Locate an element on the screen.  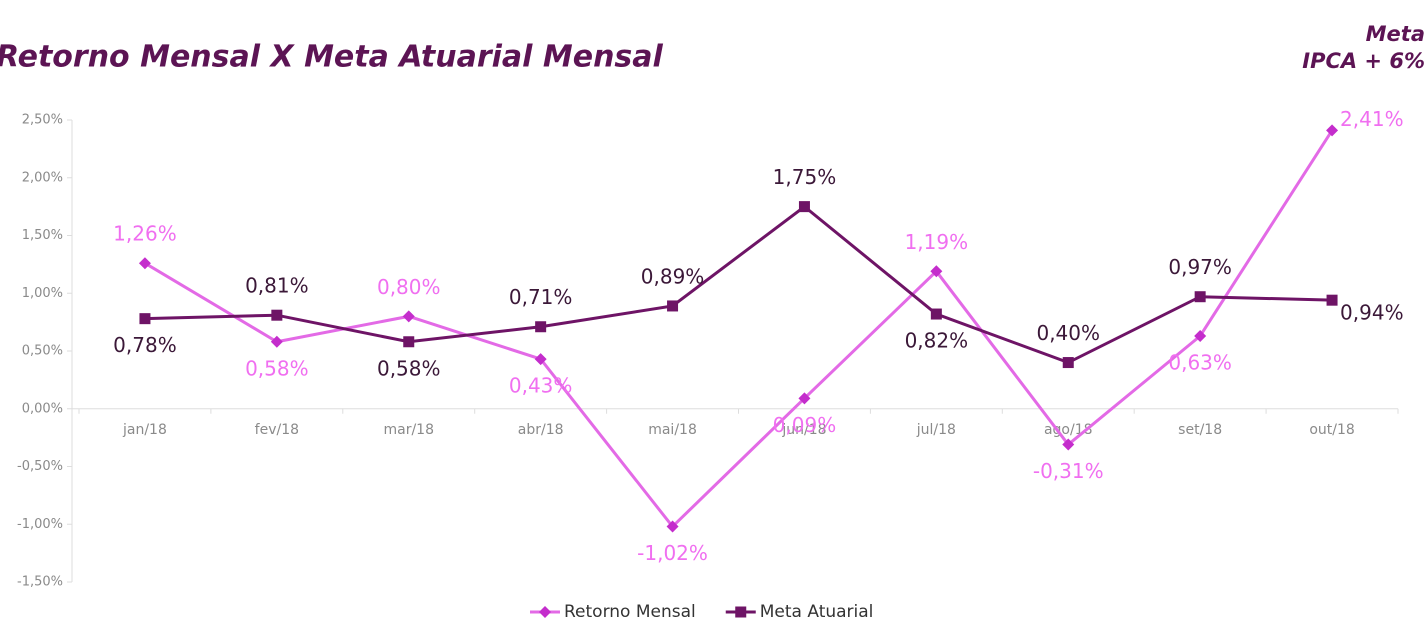
annotation: Meta is located at coordinates (1395, 34).